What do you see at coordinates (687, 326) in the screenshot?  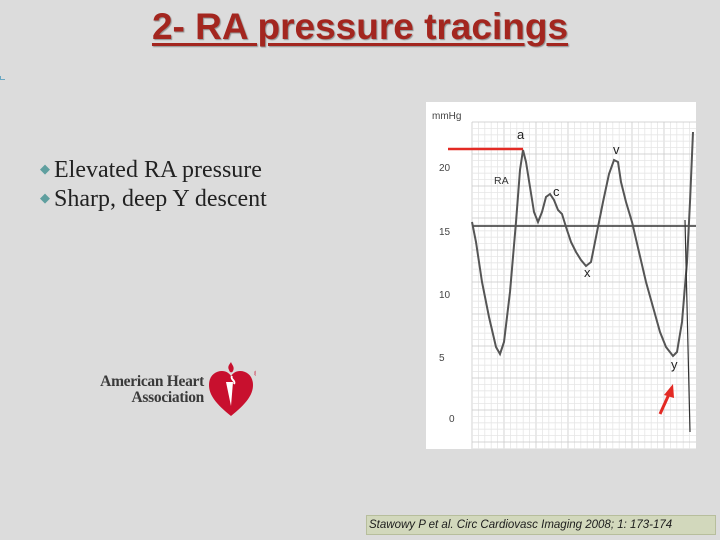 I see `right-edge-line` at bounding box center [687, 326].